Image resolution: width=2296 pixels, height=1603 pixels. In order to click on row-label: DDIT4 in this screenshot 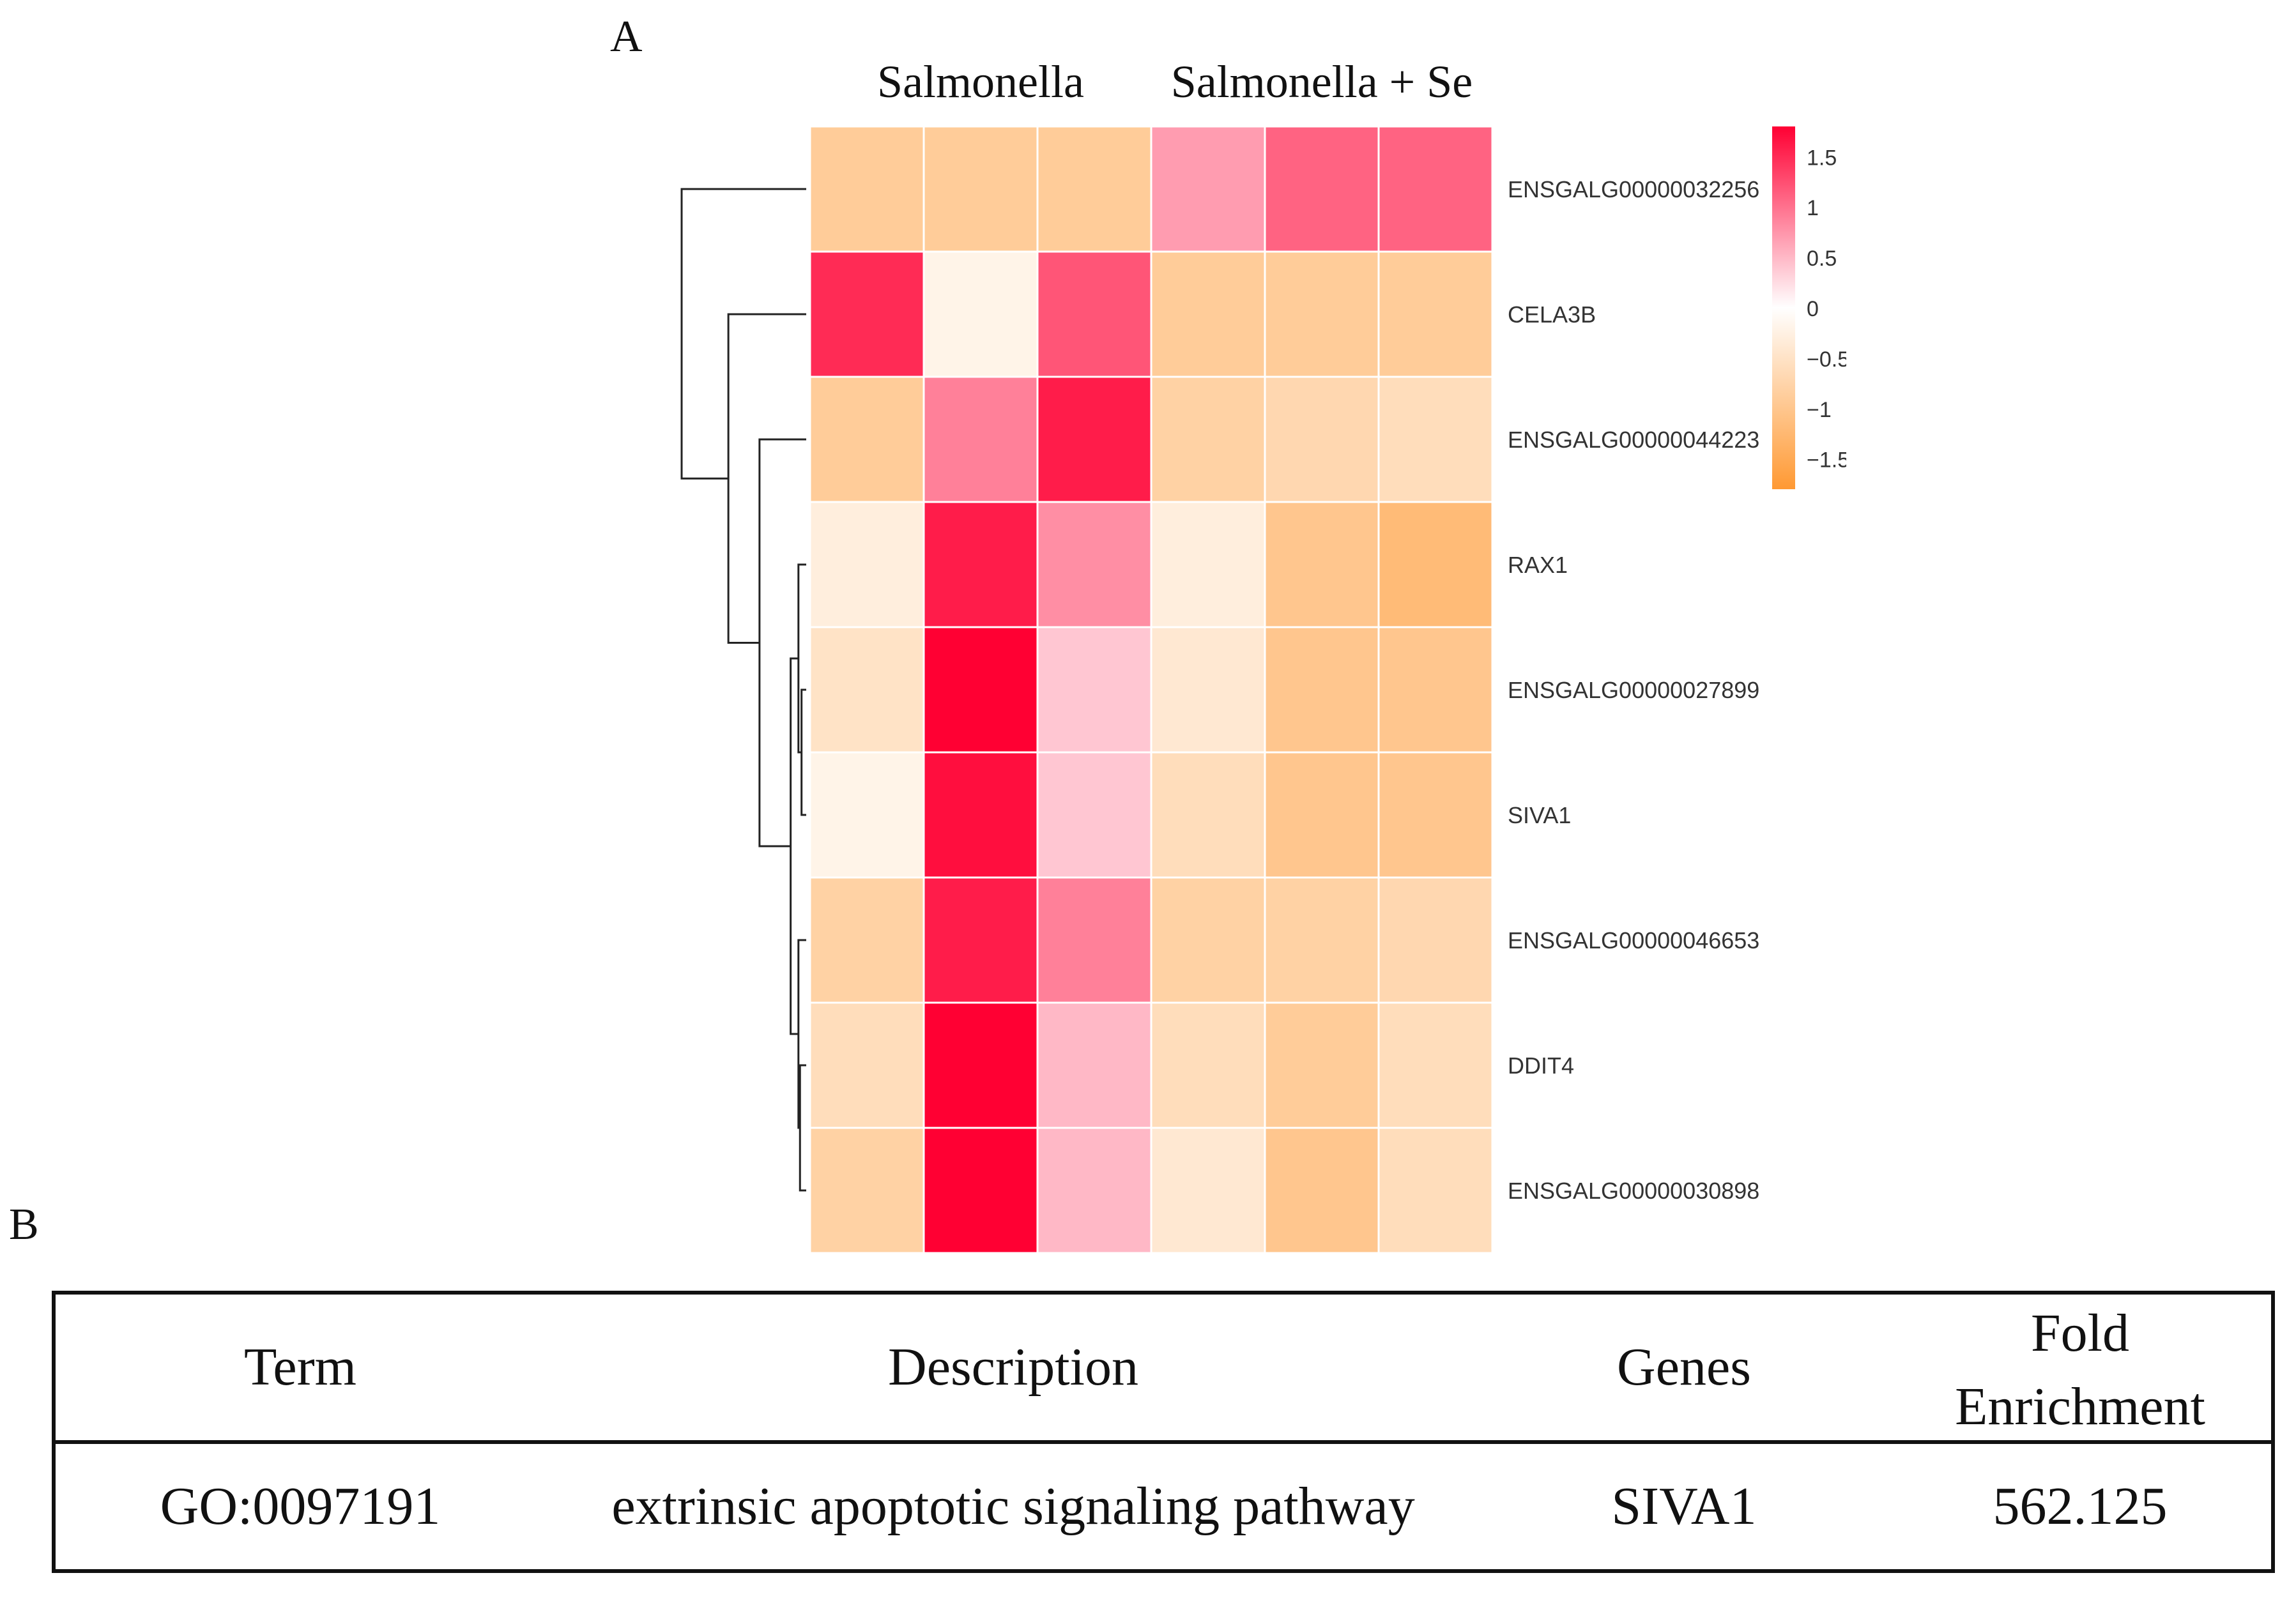, I will do `click(1541, 1065)`.